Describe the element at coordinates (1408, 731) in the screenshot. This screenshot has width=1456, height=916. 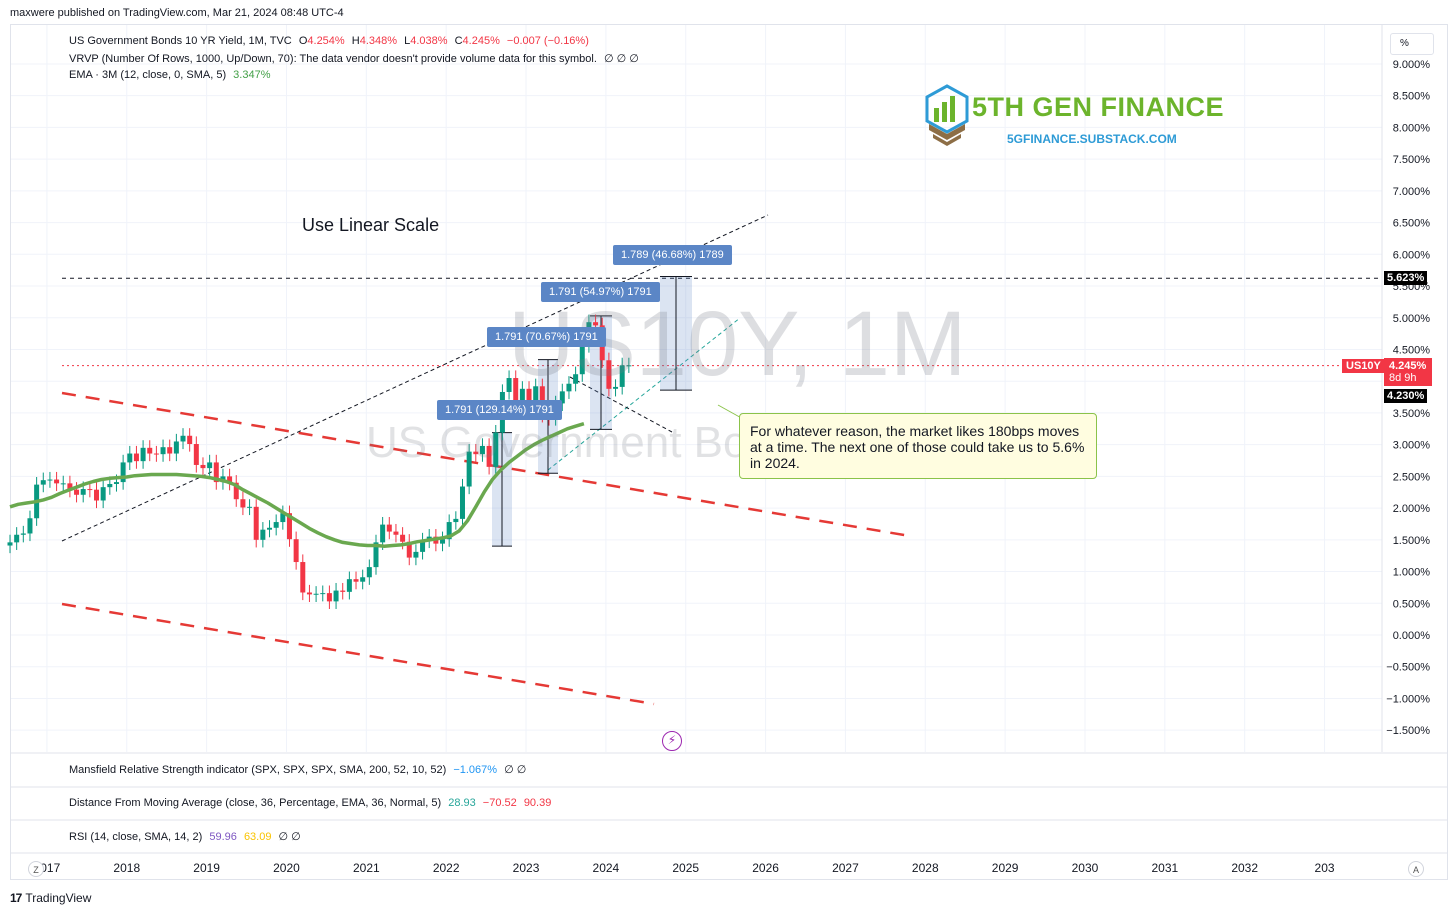
I see `y-tick-label: −1.500%` at that location.